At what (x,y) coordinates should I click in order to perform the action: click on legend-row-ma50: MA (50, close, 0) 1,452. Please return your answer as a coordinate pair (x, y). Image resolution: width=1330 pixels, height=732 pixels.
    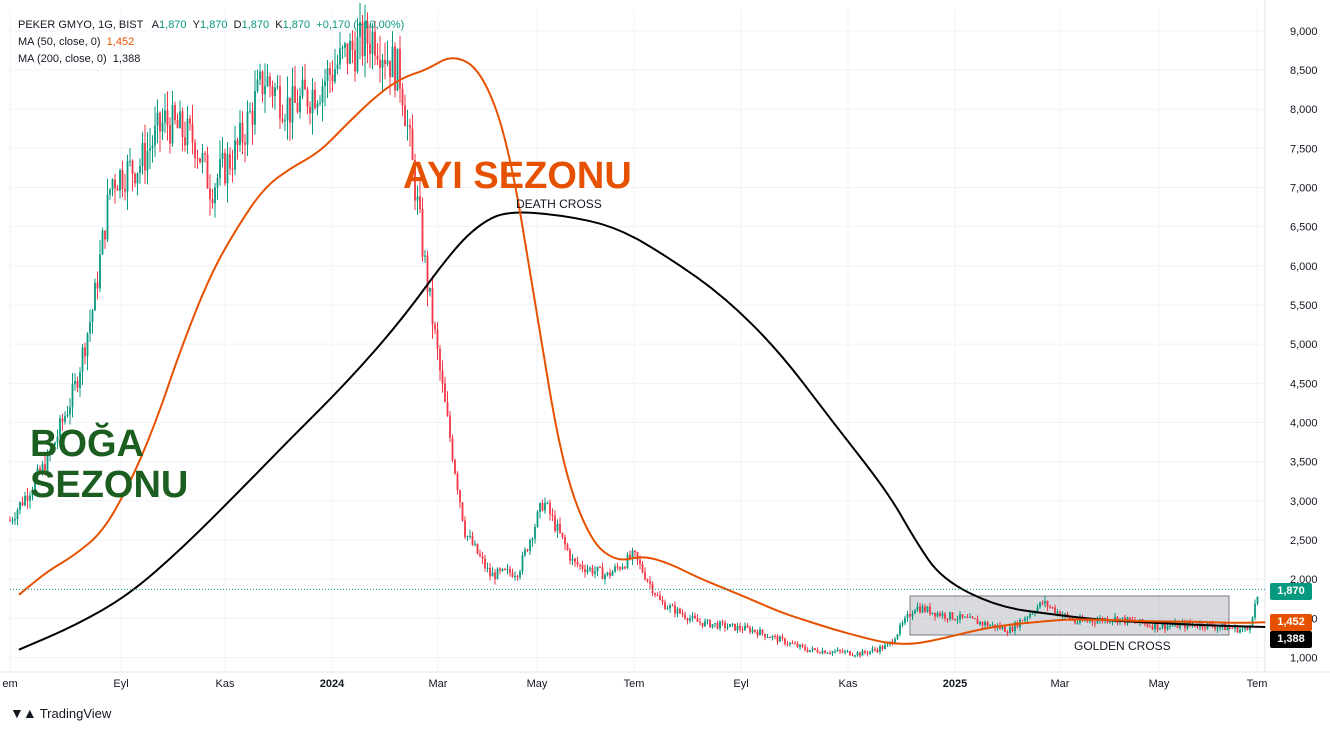
    Looking at the image, I should click on (211, 42).